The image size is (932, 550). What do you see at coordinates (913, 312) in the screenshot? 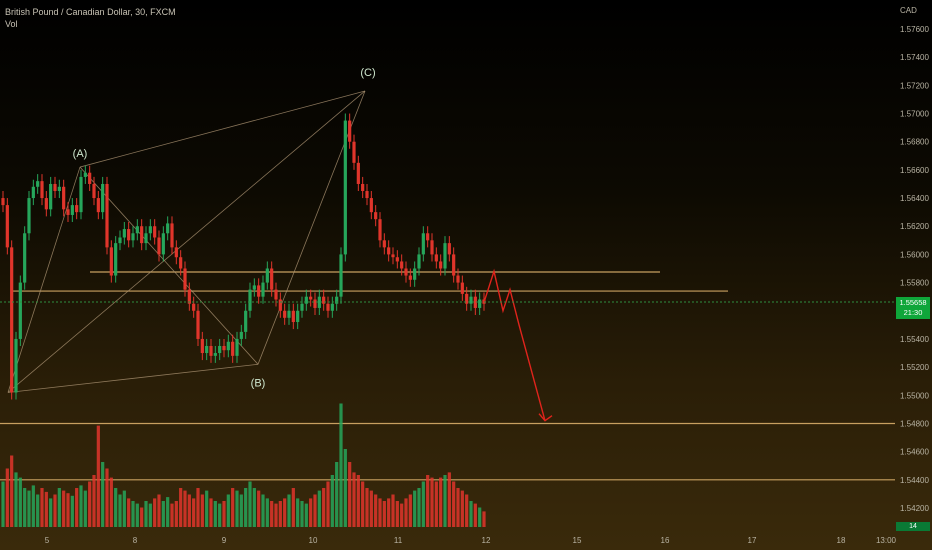
I see `price-tag-countdown: 21:30` at bounding box center [913, 312].